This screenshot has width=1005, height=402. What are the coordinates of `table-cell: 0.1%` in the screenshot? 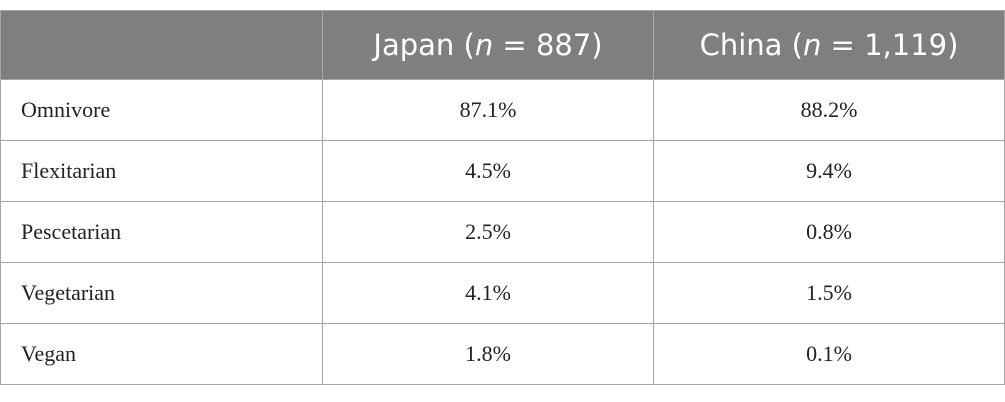 It's located at (829, 354).